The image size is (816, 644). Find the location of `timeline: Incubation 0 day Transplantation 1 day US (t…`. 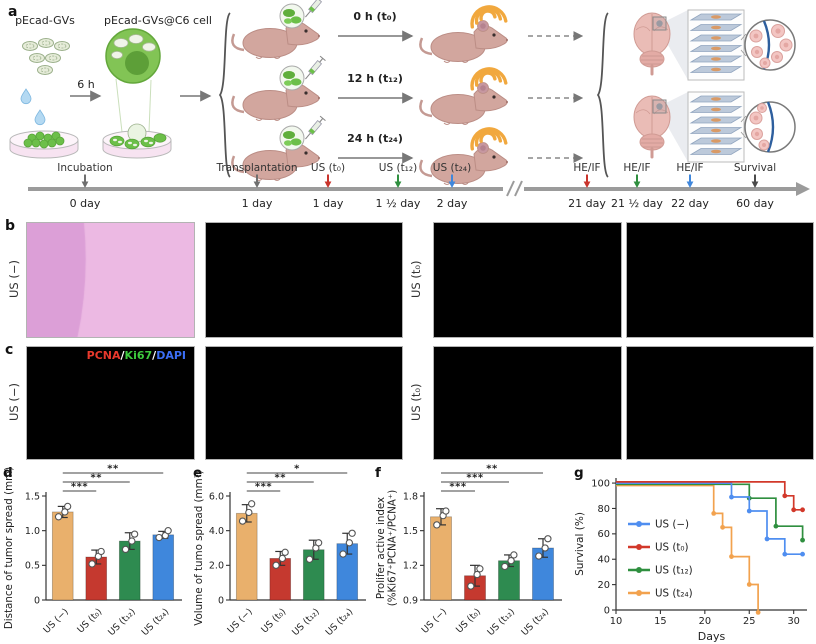

timeline: Incubation 0 day Transplantation 1 day US (t… is located at coordinates (419, 186).